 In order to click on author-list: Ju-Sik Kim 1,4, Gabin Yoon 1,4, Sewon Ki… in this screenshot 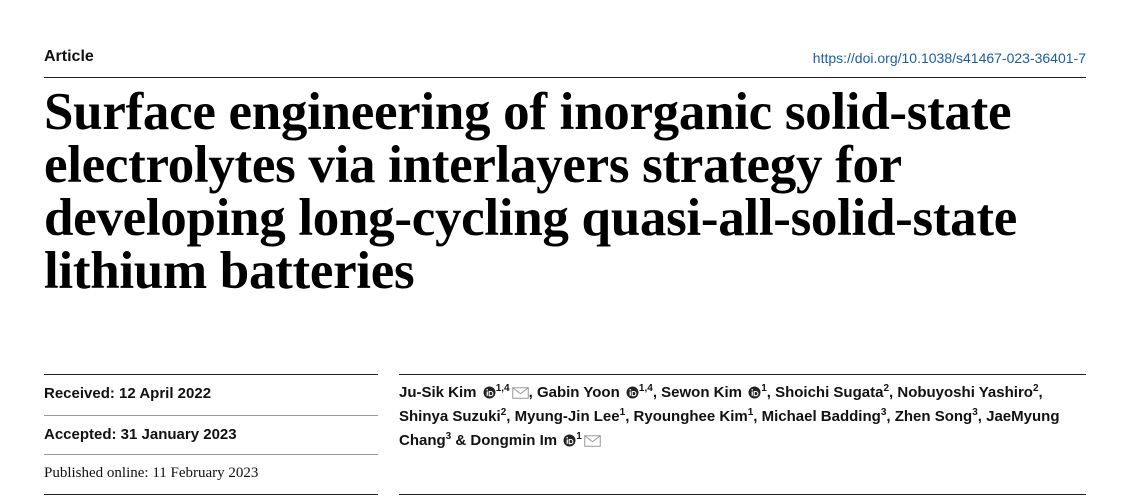, I will do `click(744, 417)`.